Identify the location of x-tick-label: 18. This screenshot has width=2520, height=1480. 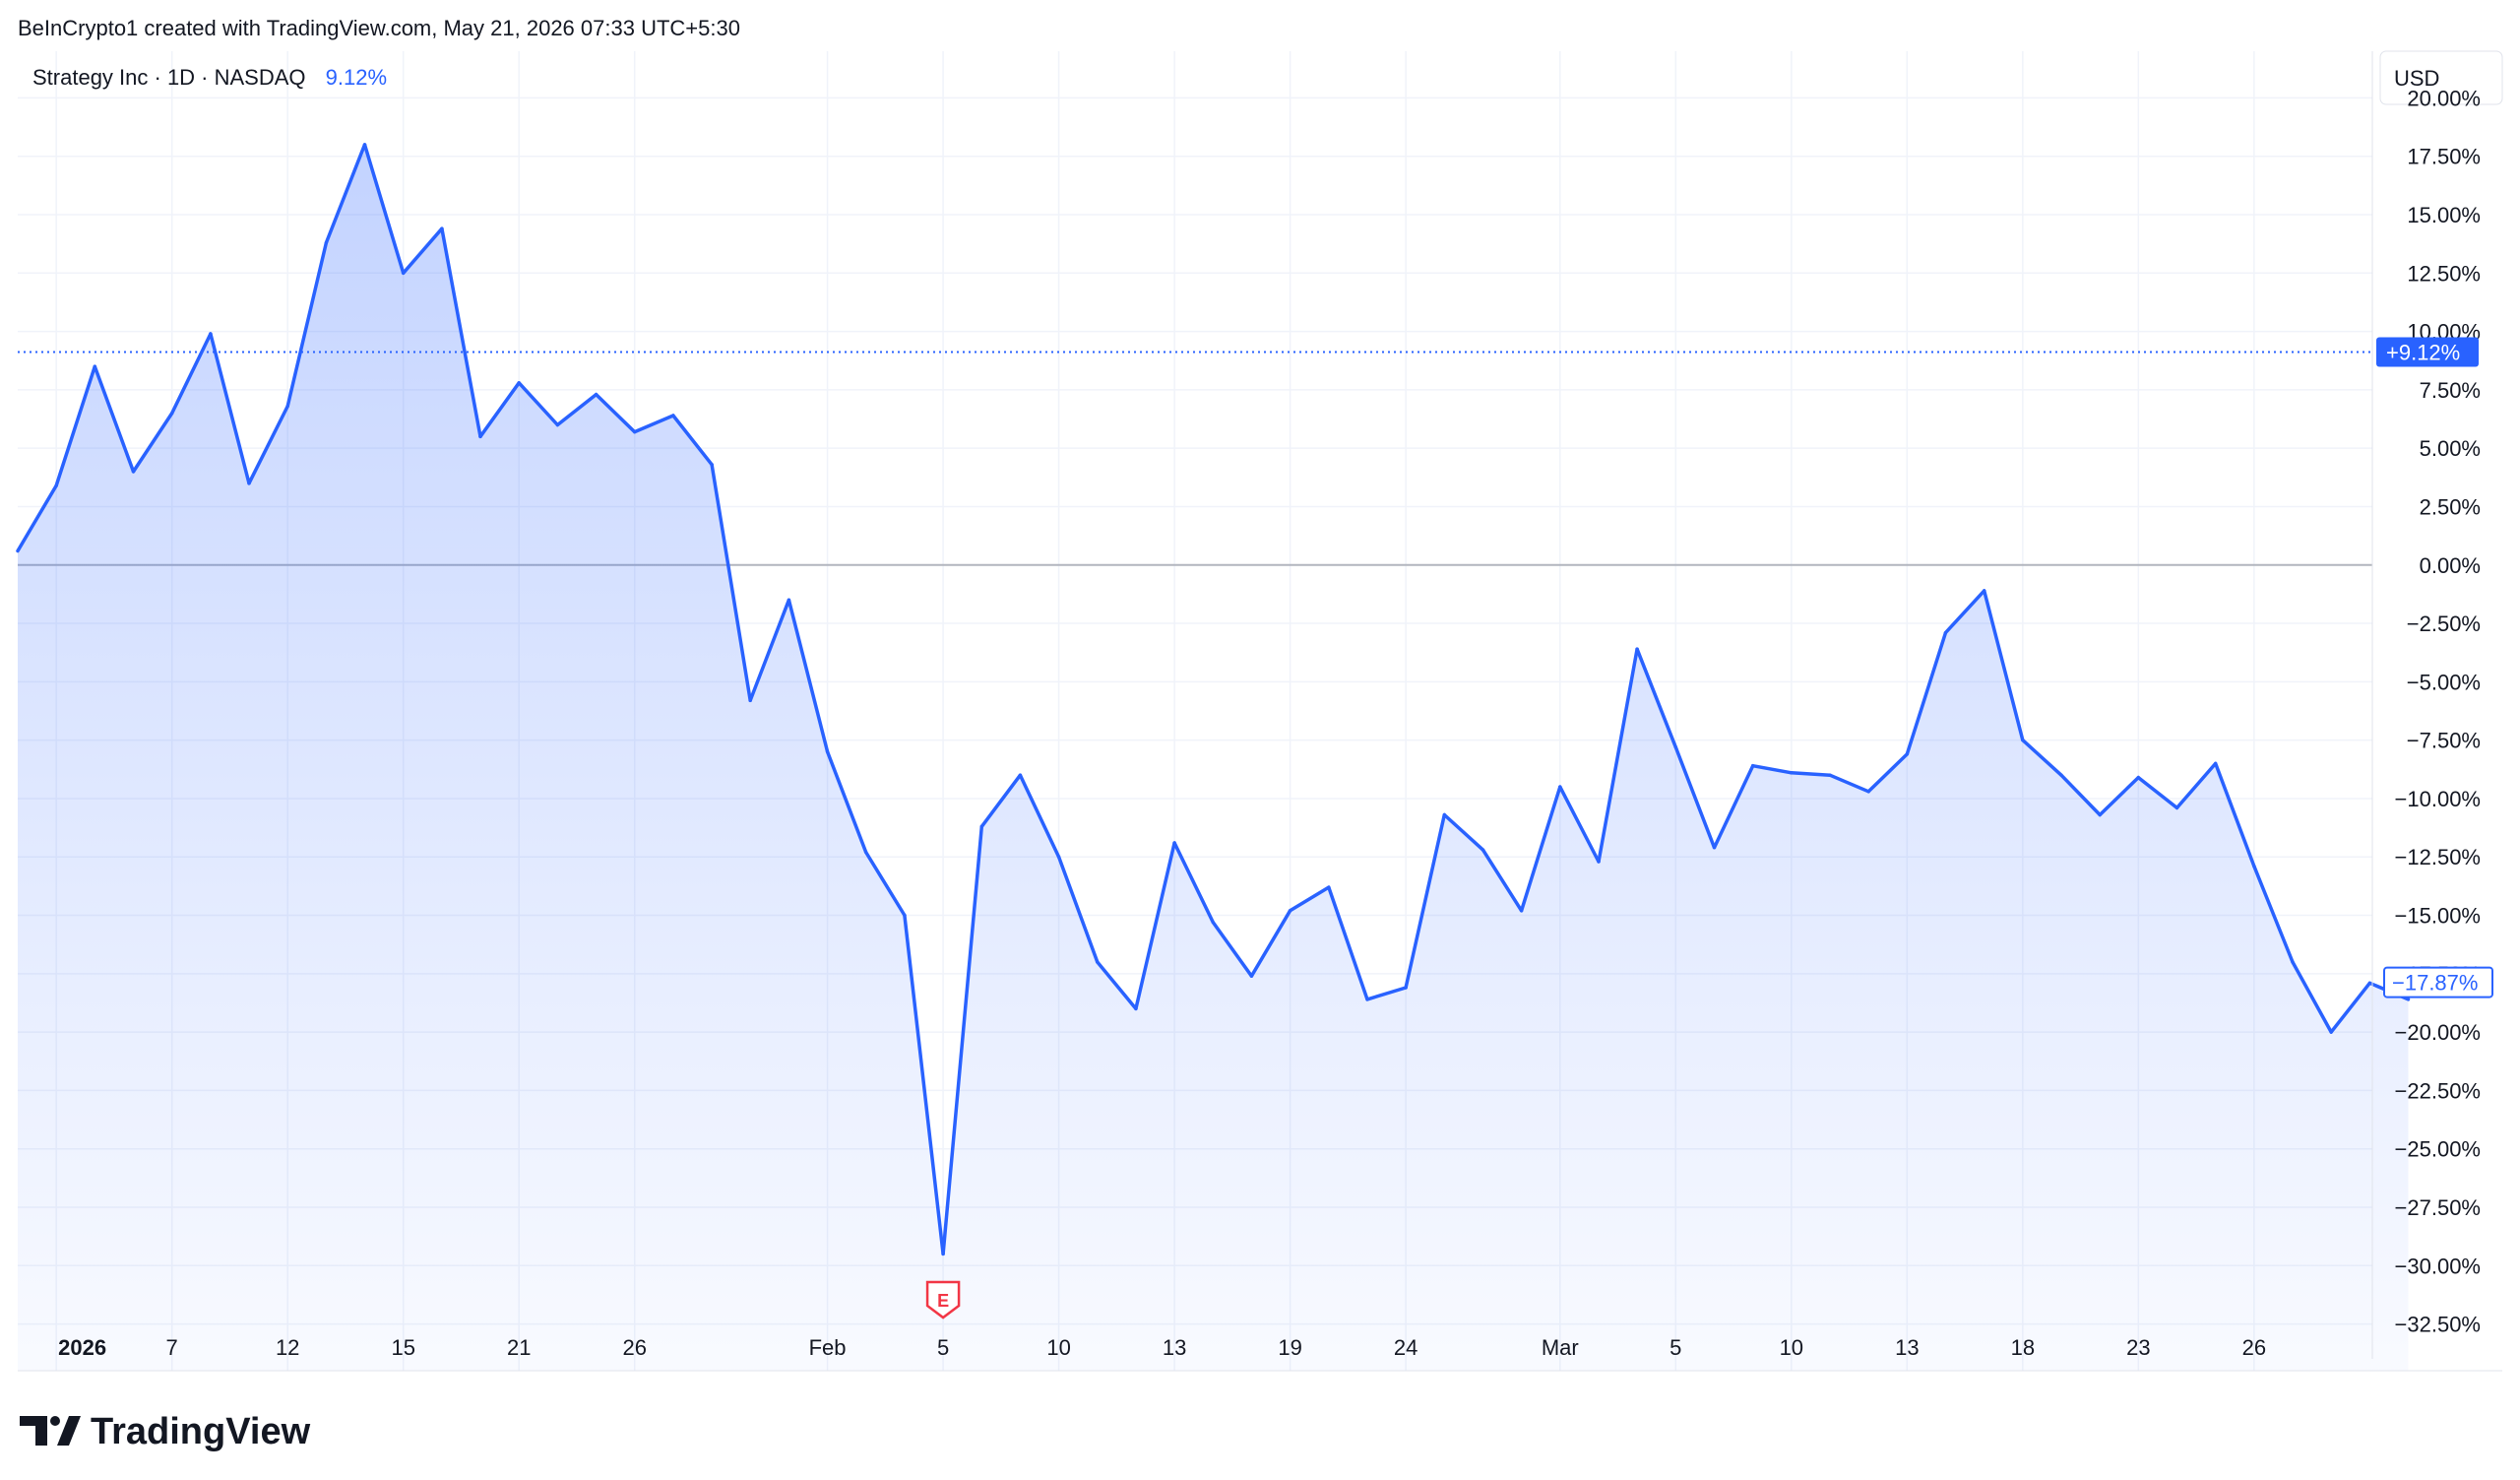
(2023, 1347).